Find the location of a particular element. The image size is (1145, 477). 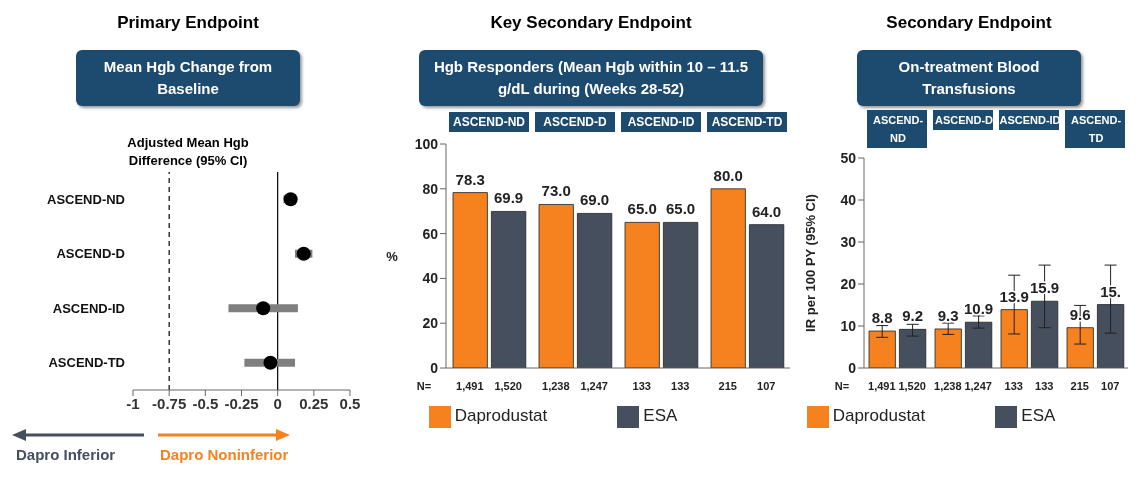

data-label: 9.2 is located at coordinates (913, 316).